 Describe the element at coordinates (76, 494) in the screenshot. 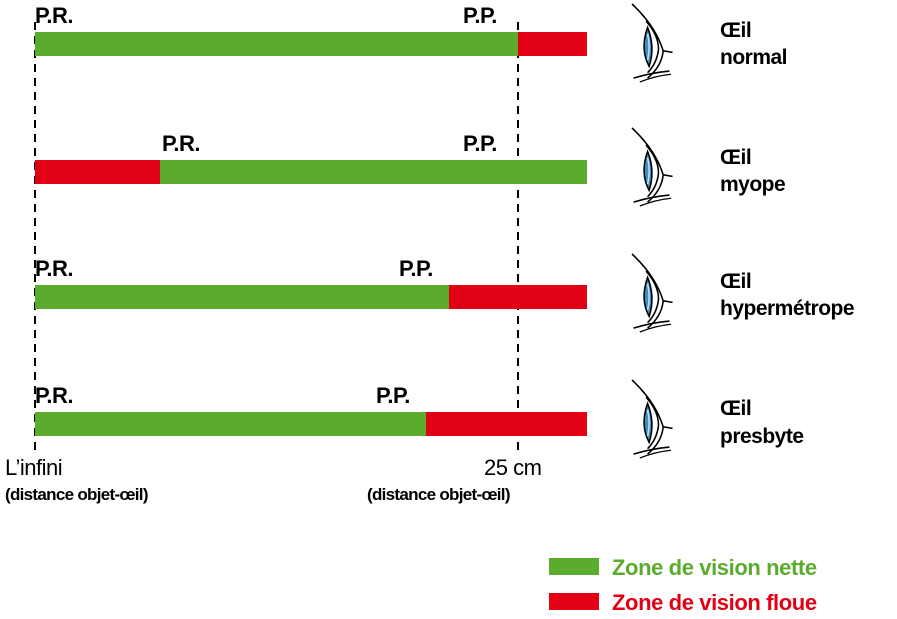

I see `axis-left-sublabel: (distance objet-œil)` at that location.